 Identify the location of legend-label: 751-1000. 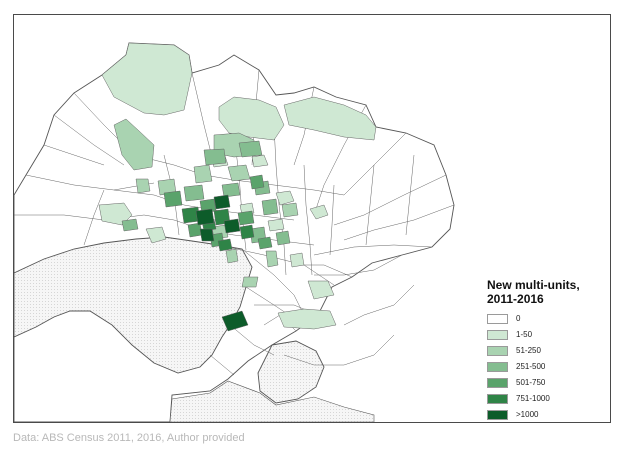
(533, 398).